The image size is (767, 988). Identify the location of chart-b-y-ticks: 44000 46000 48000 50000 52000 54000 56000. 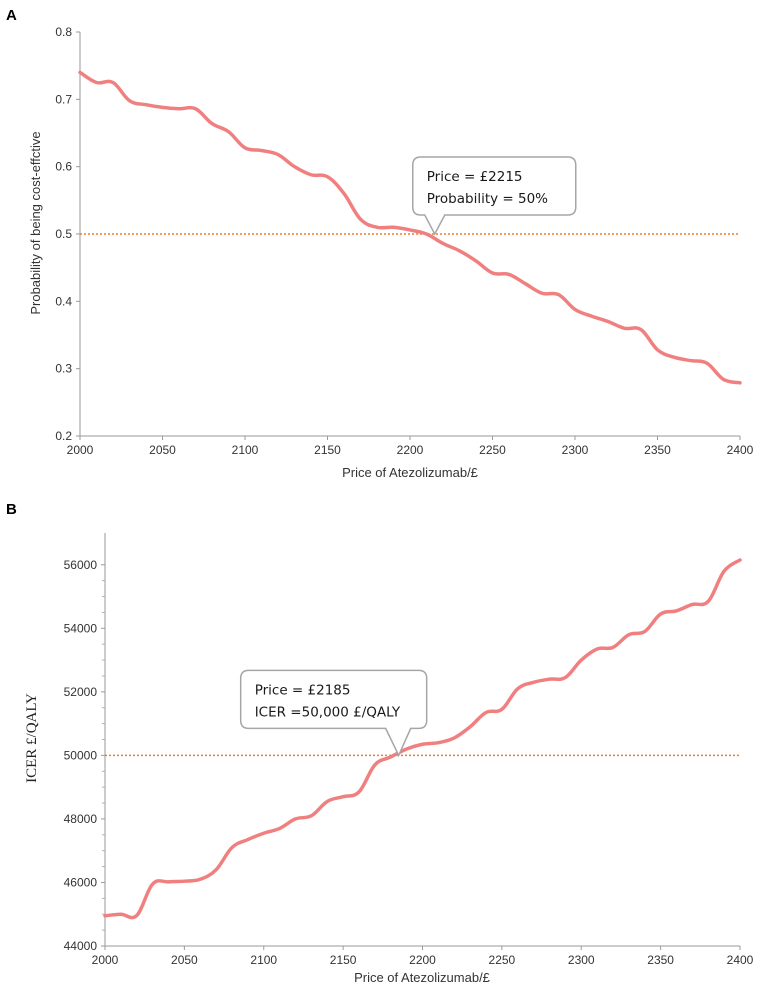
(84, 755).